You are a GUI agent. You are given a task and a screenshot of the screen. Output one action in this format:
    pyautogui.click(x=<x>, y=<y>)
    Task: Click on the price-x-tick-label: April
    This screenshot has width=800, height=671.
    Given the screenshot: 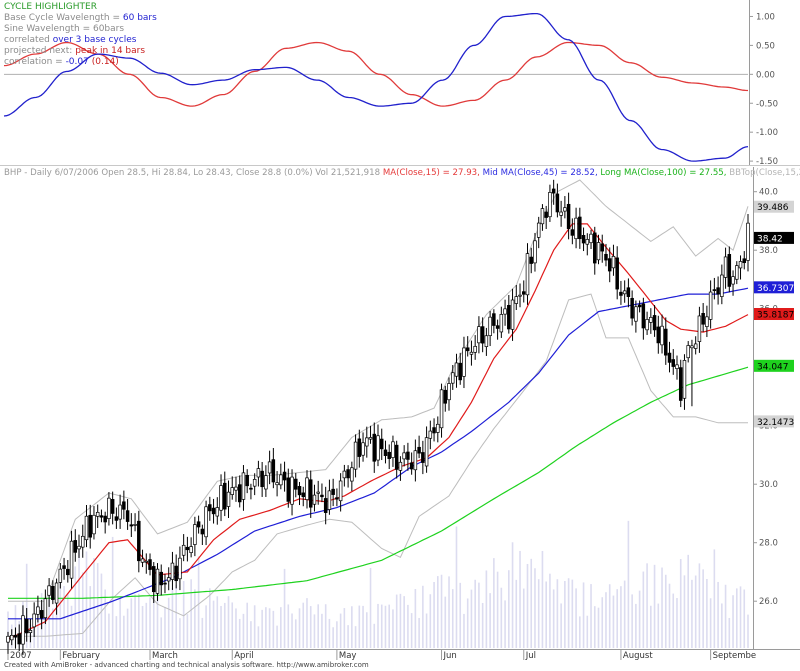 What is the action you would take?
    pyautogui.click(x=243, y=656)
    